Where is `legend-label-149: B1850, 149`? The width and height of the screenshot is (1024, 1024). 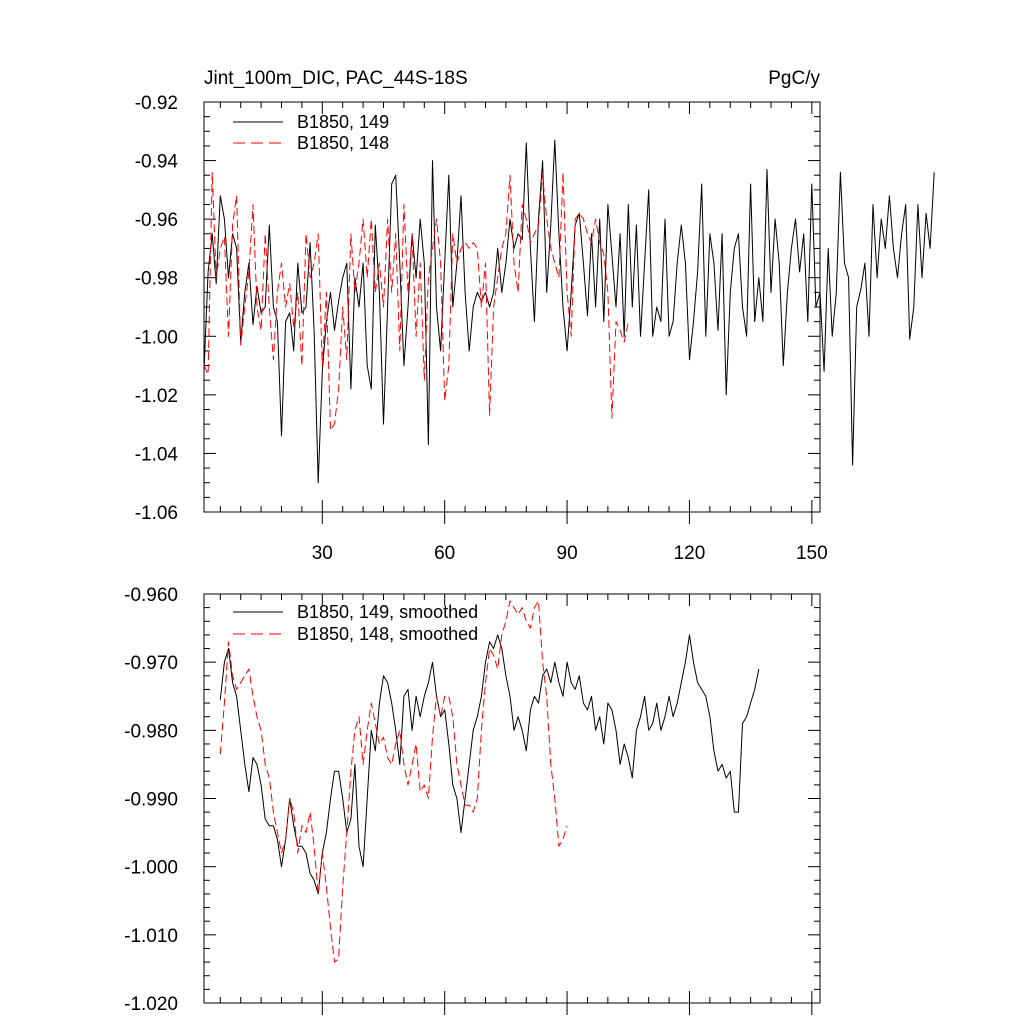
legend-label-149: B1850, 149 is located at coordinates (343, 122).